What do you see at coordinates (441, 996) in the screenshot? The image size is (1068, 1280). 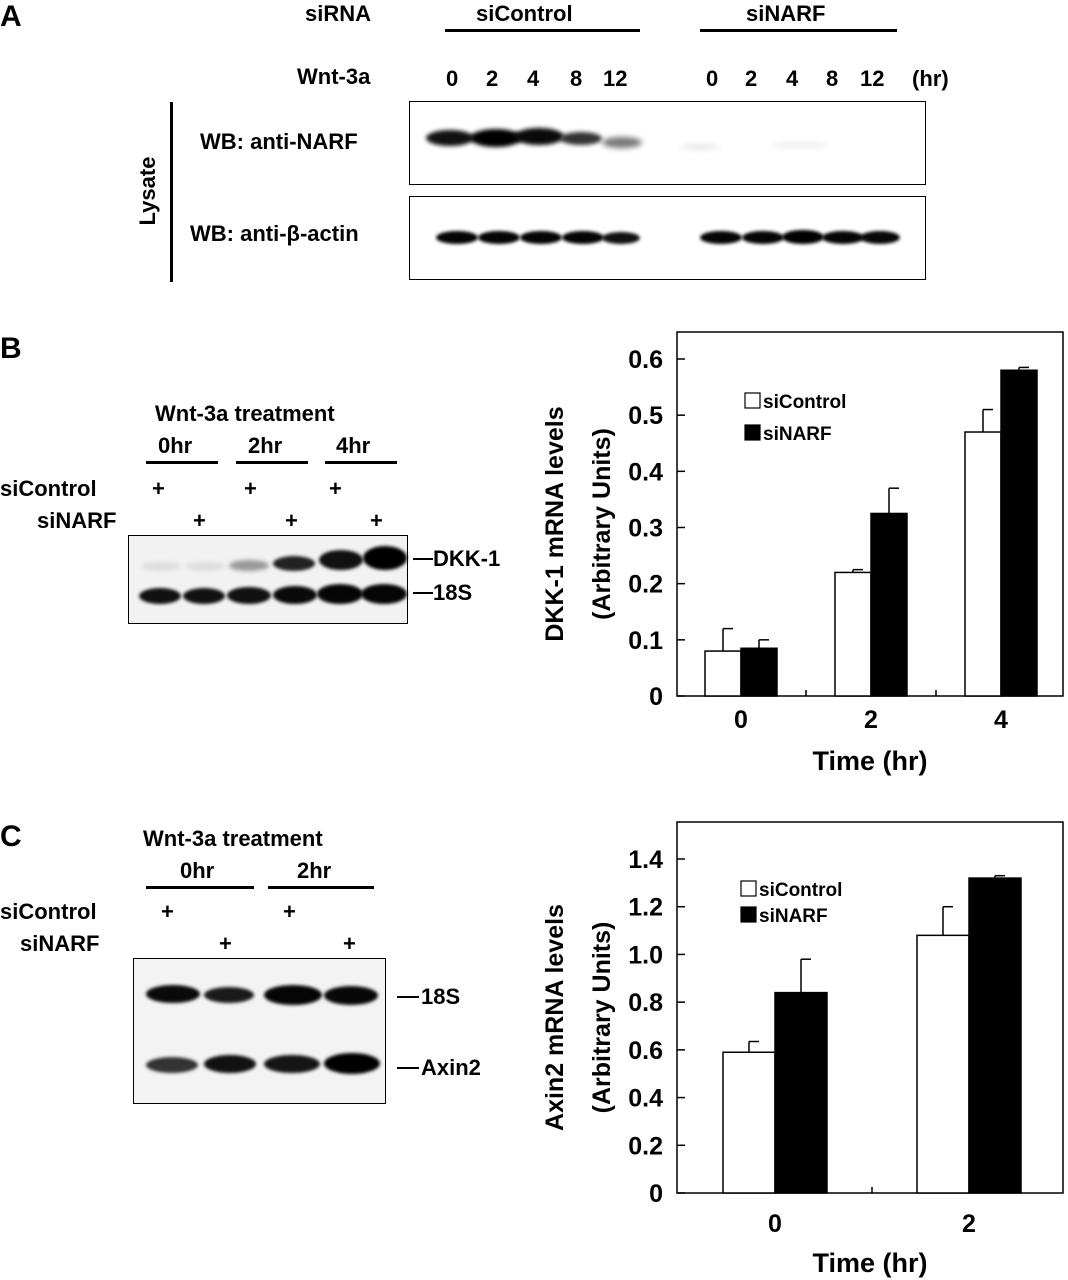 I see `band-label-18s-c: 18S` at bounding box center [441, 996].